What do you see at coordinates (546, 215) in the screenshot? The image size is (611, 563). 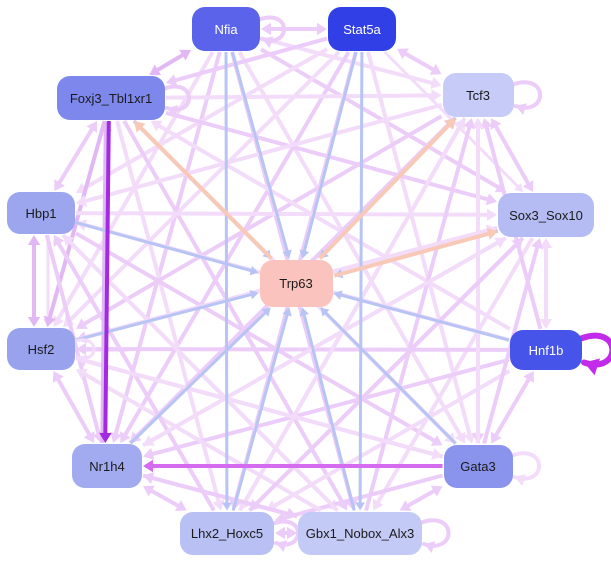 I see `node-sox3-sox10: Sox3_Sox10` at bounding box center [546, 215].